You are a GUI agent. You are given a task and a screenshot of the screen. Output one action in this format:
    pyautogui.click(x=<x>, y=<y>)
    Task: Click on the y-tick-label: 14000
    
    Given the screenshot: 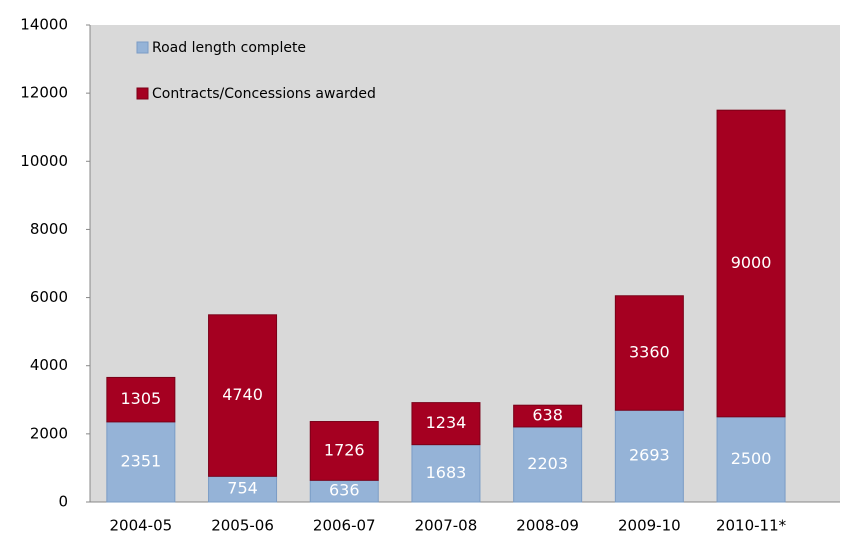 What is the action you would take?
    pyautogui.click(x=44, y=25)
    